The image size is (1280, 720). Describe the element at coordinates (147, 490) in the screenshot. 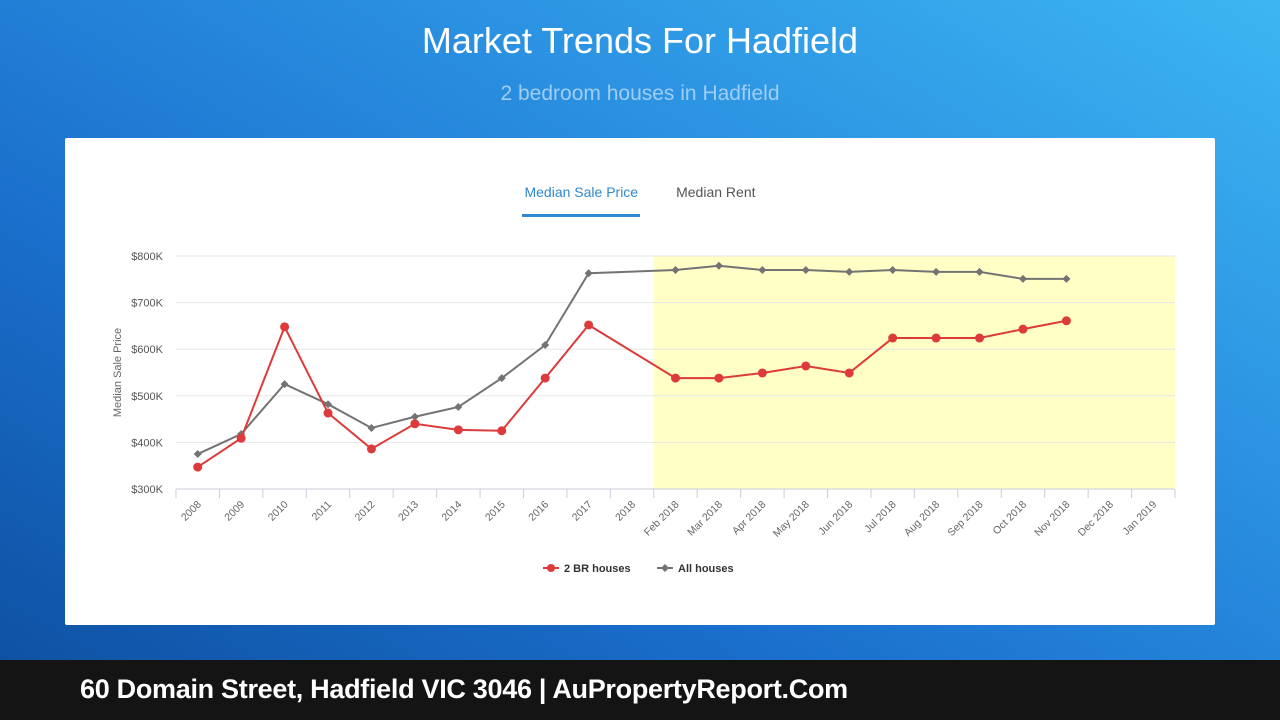

I see `y-tick-label: $300K` at that location.